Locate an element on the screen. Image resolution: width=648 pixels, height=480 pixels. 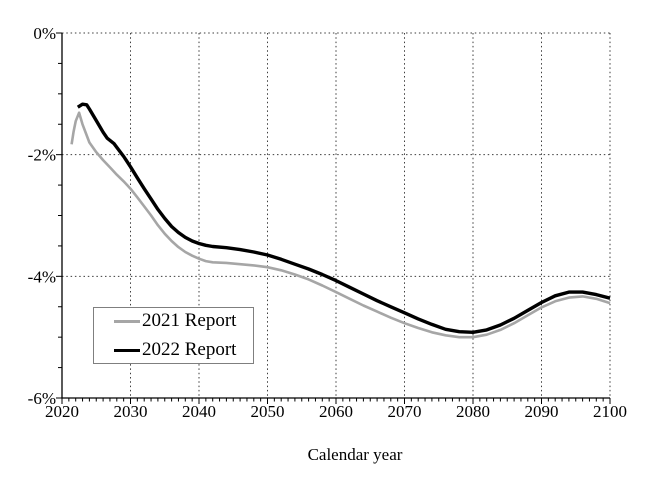
legend-entry-2022-report: 2022 Report is located at coordinates (183, 350).